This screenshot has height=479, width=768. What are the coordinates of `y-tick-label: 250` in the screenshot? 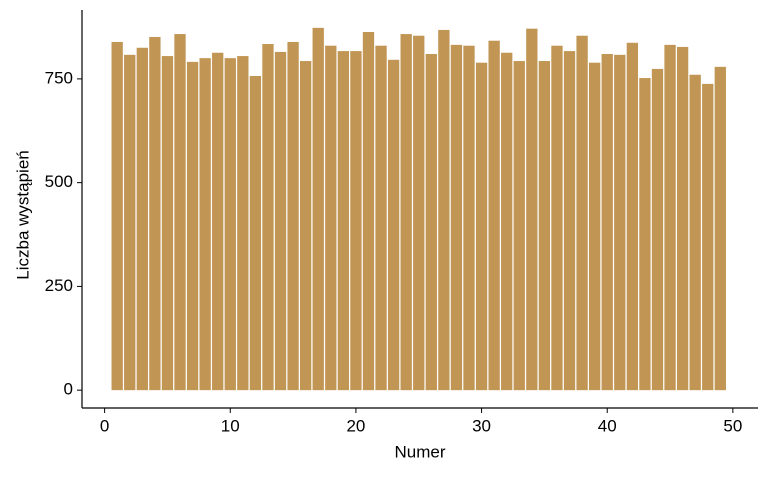 It's located at (59, 285).